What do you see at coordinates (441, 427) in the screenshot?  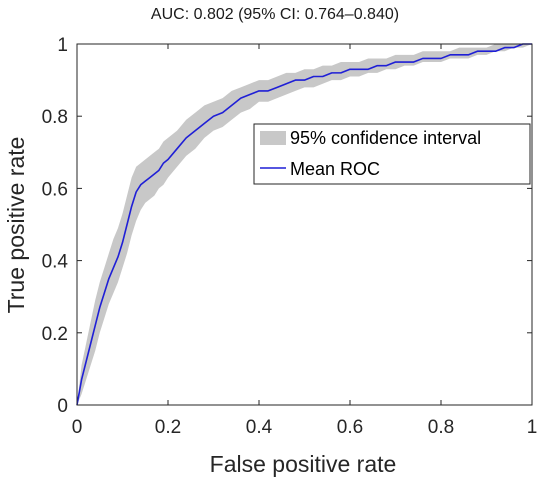 I see `x-tick-label: 0.8` at bounding box center [441, 427].